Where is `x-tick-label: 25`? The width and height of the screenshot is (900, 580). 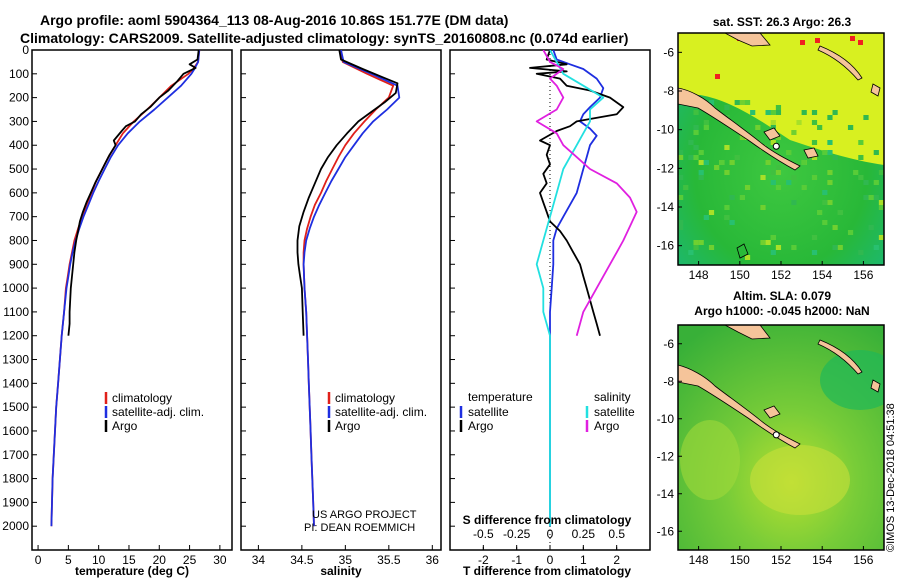
x-tick-label: 25 is located at coordinates (190, 560).